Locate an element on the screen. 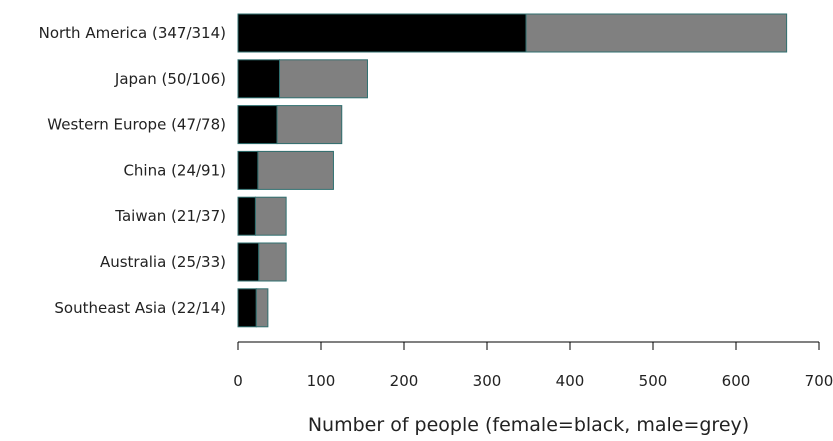 The width and height of the screenshot is (833, 441). x-tick-label: 700 is located at coordinates (819, 381).